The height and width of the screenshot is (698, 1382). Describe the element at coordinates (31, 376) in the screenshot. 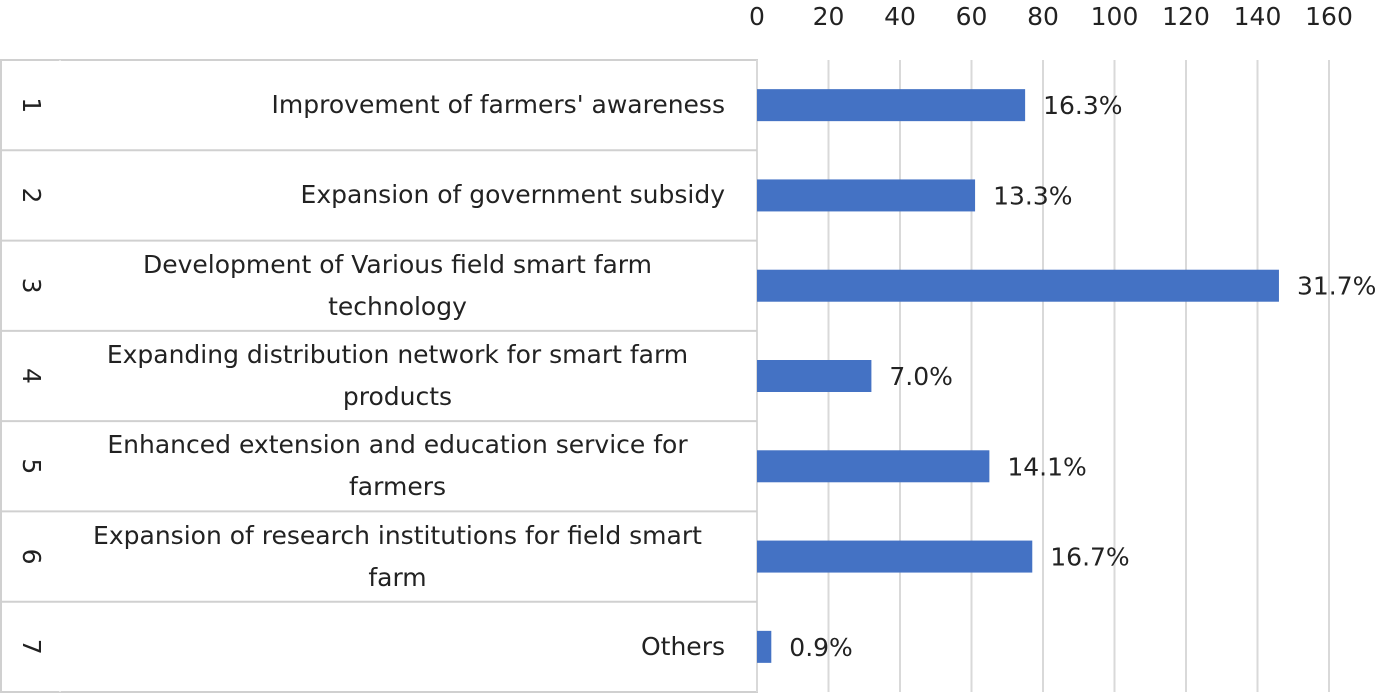

I see `row-number: 4` at that location.